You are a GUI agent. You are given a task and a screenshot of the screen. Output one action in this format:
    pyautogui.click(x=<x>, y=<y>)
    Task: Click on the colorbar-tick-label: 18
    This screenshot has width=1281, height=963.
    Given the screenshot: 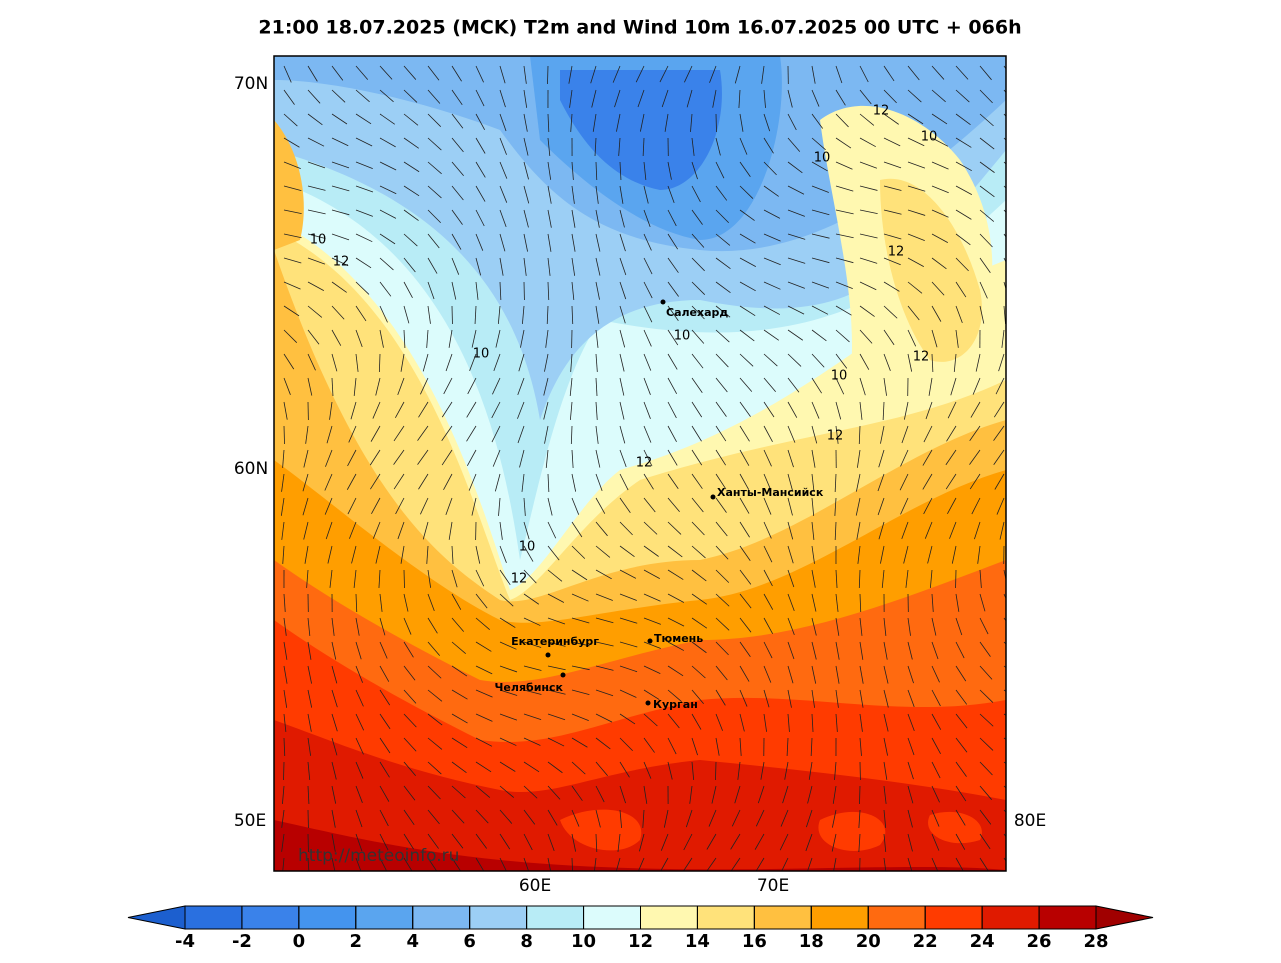 What is the action you would take?
    pyautogui.click(x=811, y=941)
    